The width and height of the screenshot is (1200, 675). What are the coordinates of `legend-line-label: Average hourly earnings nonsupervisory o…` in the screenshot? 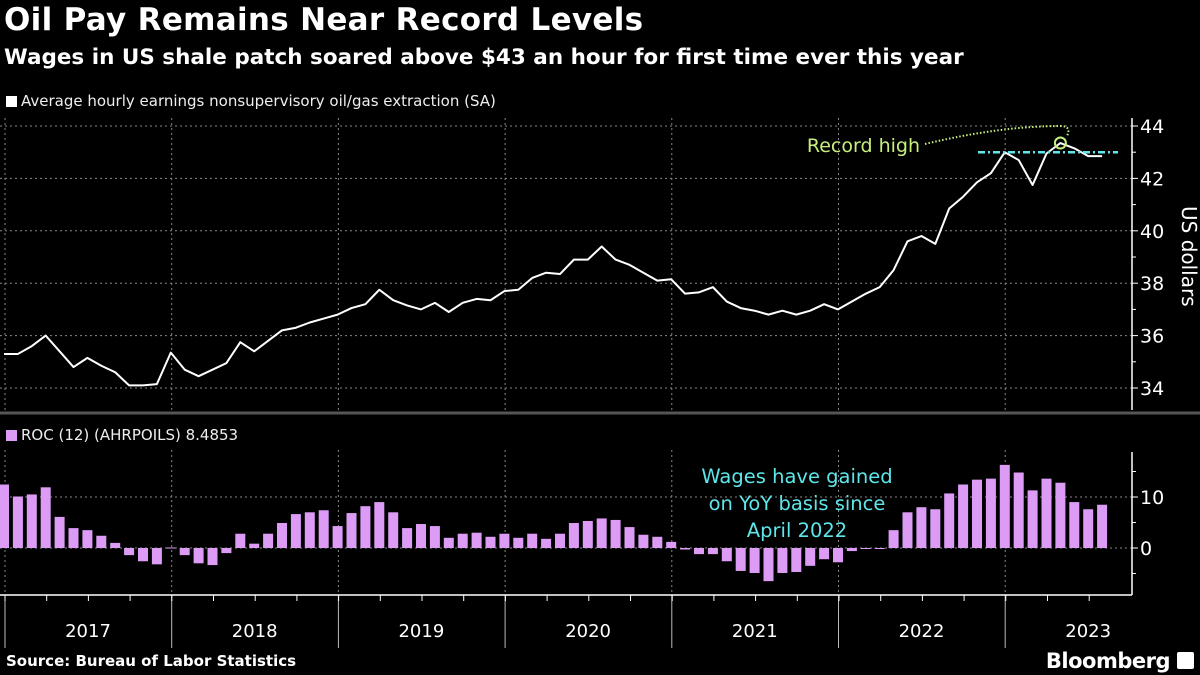 It's located at (258, 101).